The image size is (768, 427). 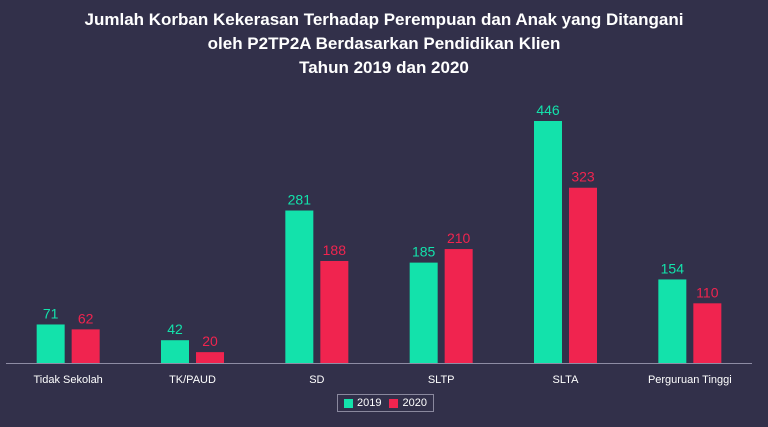 What do you see at coordinates (673, 268) in the screenshot?
I see `data-label-2019-5: 154` at bounding box center [673, 268].